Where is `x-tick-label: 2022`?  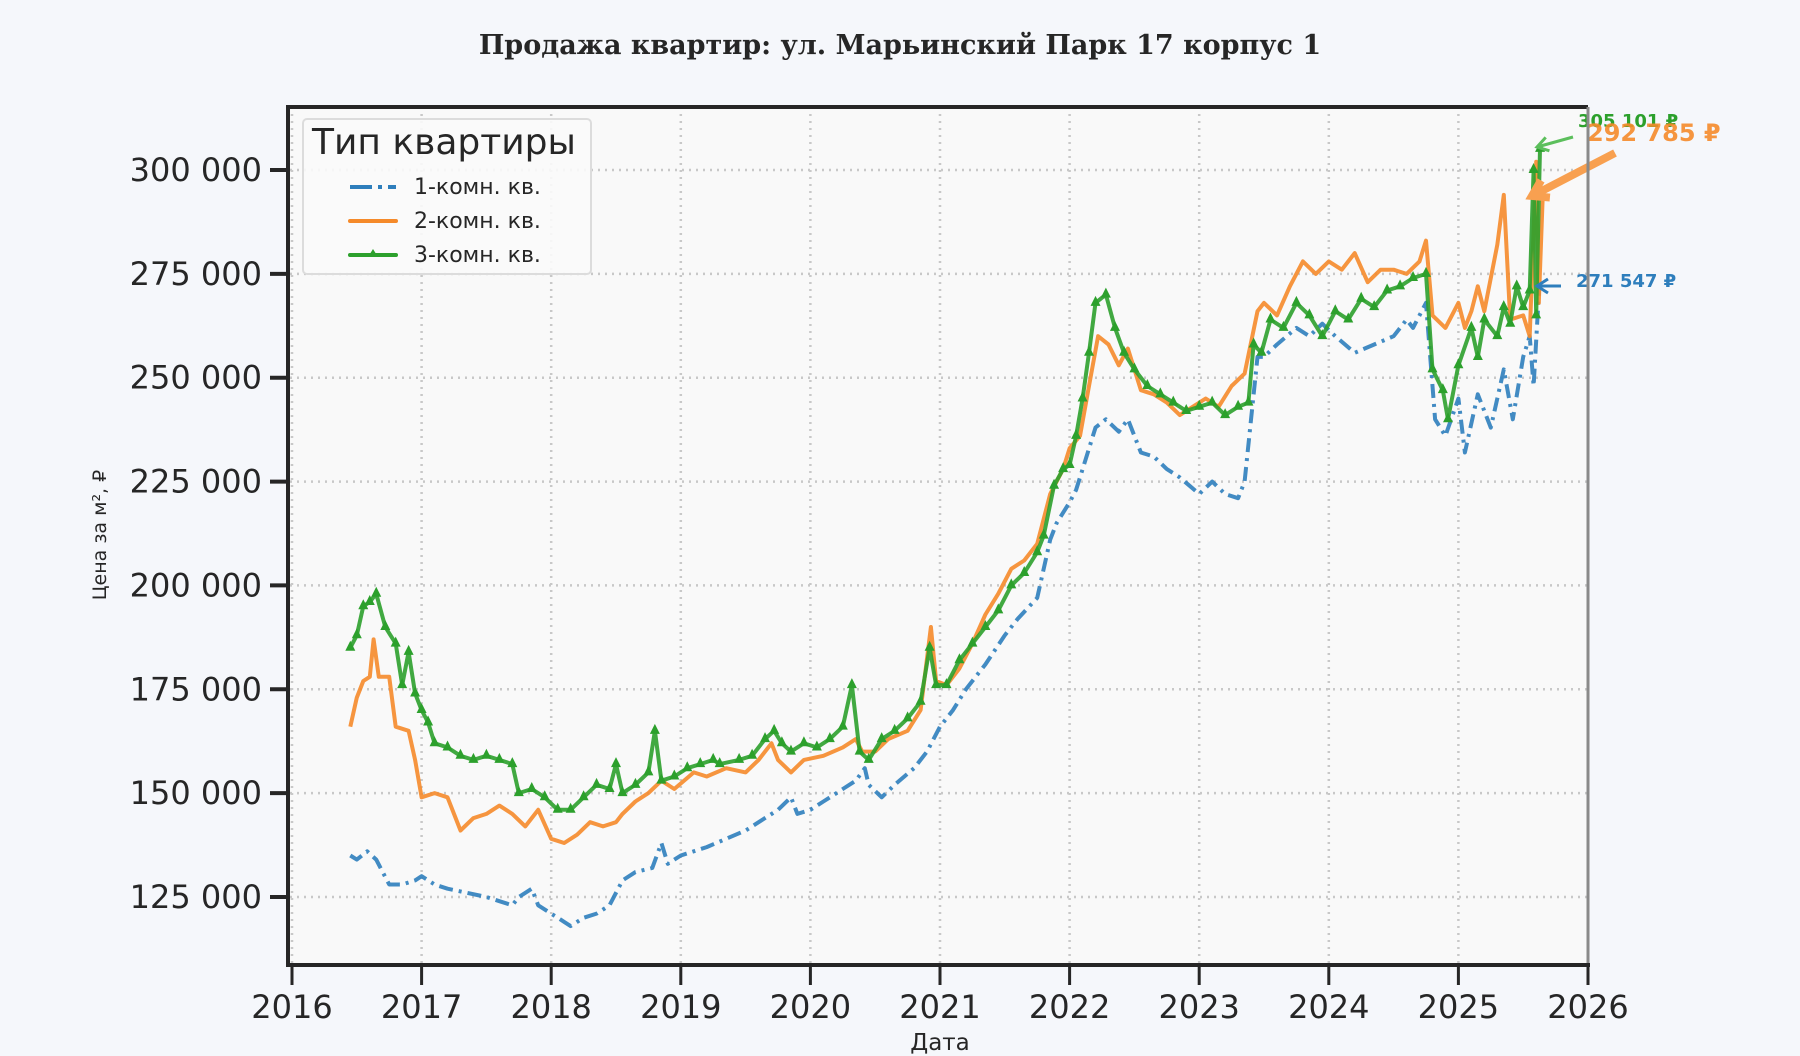
x-tick-label: 2022 is located at coordinates (1069, 1007).